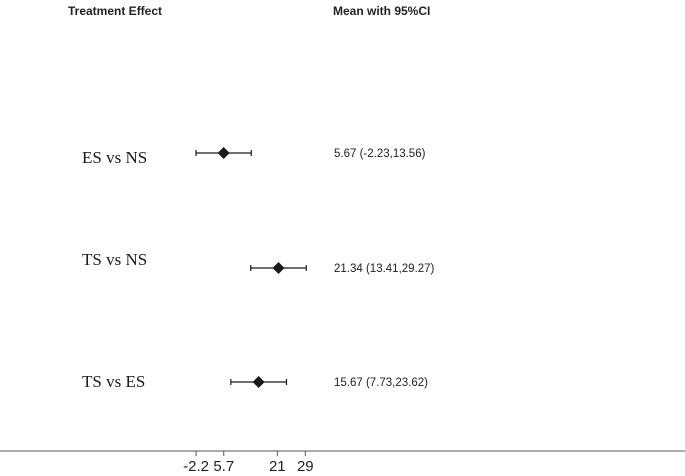  Describe the element at coordinates (223, 466) in the screenshot. I see `x-tick-label: 5.7` at that location.